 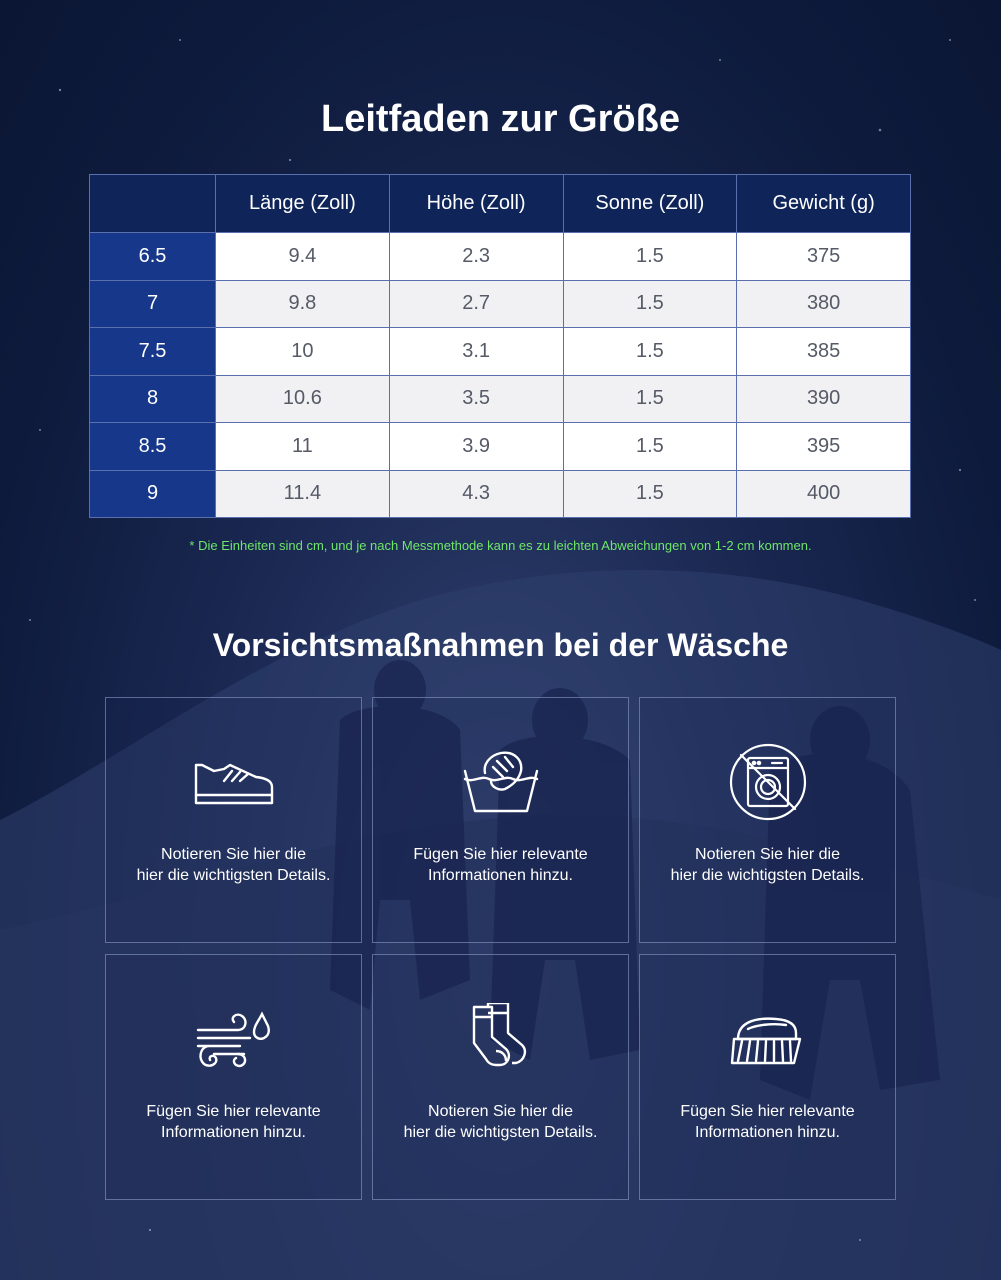 I want to click on table-row: 7 9.8 2.7 1.5 380, so click(x=500, y=303).